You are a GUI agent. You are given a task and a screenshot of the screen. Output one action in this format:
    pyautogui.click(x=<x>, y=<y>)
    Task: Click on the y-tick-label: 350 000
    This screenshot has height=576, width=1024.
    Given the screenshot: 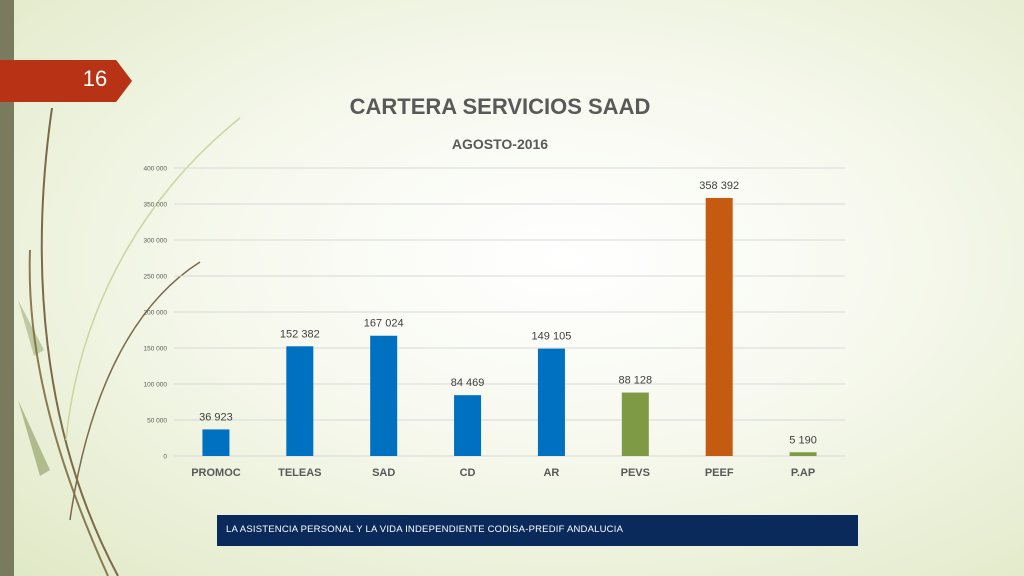 What is the action you would take?
    pyautogui.click(x=156, y=205)
    